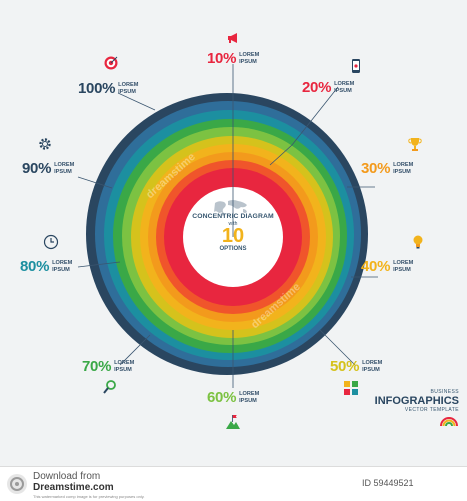 This screenshot has width=467, height=501. Describe the element at coordinates (230, 208) in the screenshot. I see `world-map-icon` at that location.